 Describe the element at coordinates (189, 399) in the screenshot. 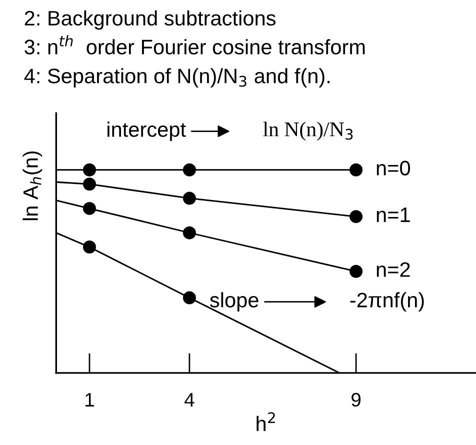

I see `x-tick-label: 4` at that location.